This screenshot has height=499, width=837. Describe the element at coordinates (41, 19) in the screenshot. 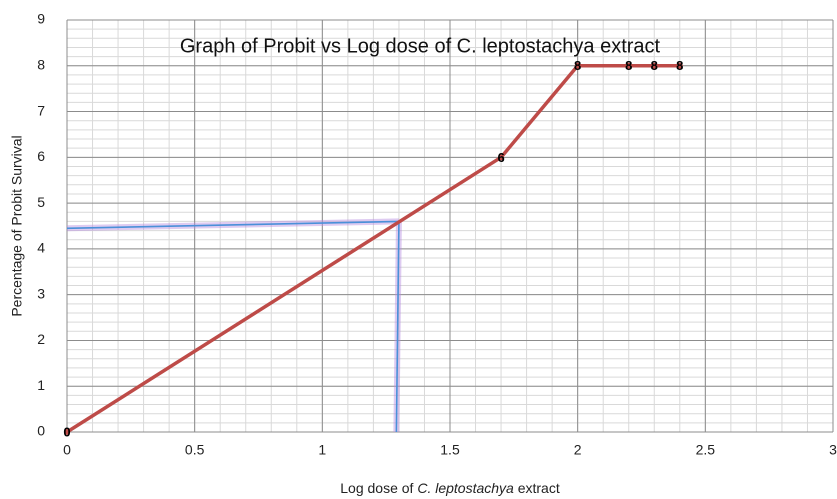

I see `y-tick-label: 9` at that location.